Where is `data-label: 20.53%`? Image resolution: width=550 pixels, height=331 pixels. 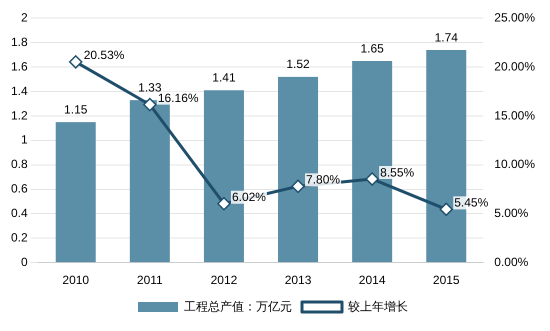 data-label: 20.53% is located at coordinates (104, 55).